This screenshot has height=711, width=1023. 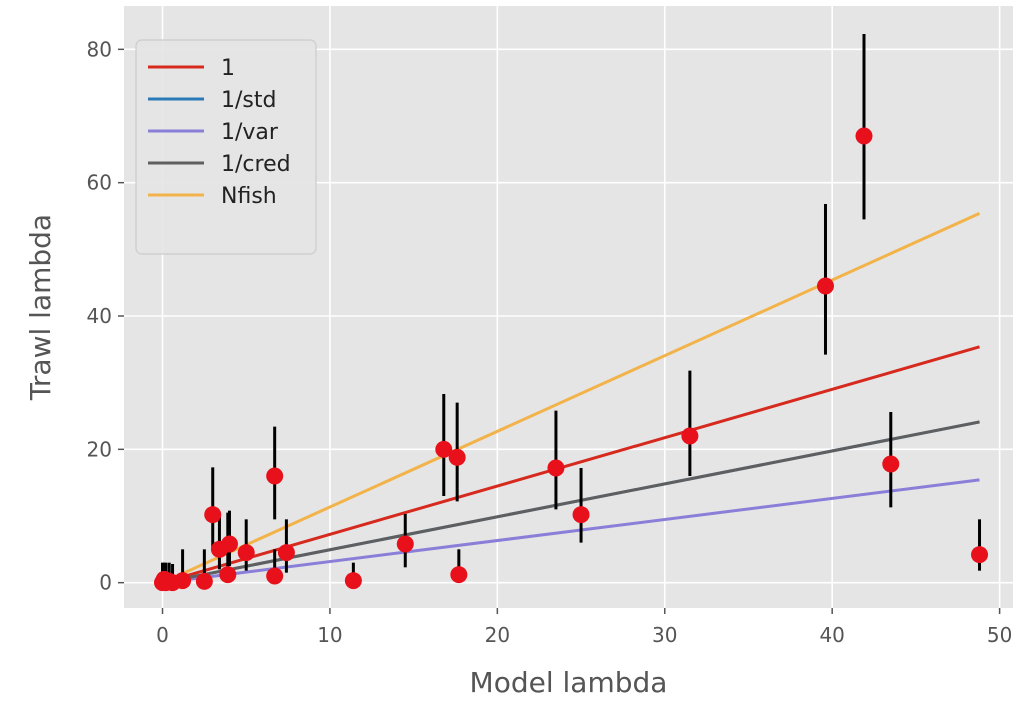 What do you see at coordinates (99, 49) in the screenshot?
I see `y-tick-label: 80` at bounding box center [99, 49].